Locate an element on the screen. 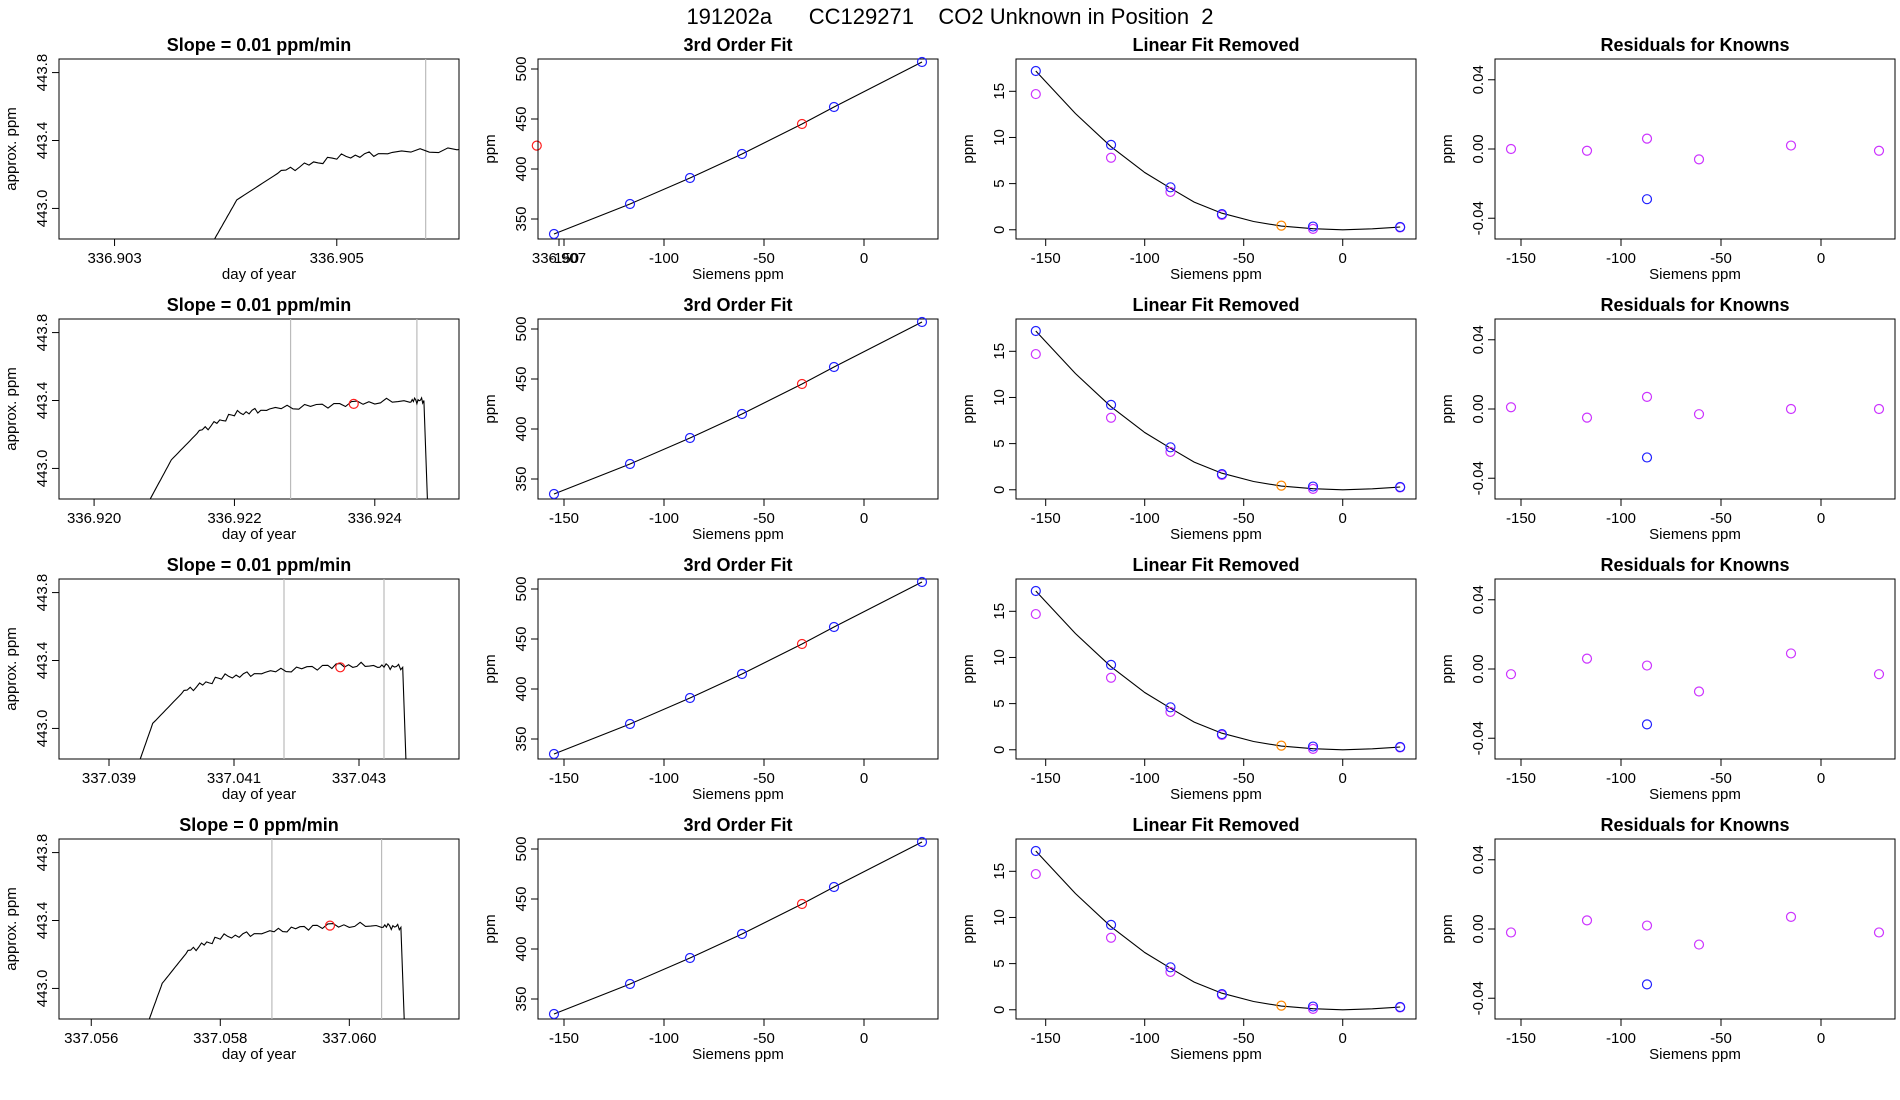  y-tick-label: 350 is located at coordinates (521, 478).